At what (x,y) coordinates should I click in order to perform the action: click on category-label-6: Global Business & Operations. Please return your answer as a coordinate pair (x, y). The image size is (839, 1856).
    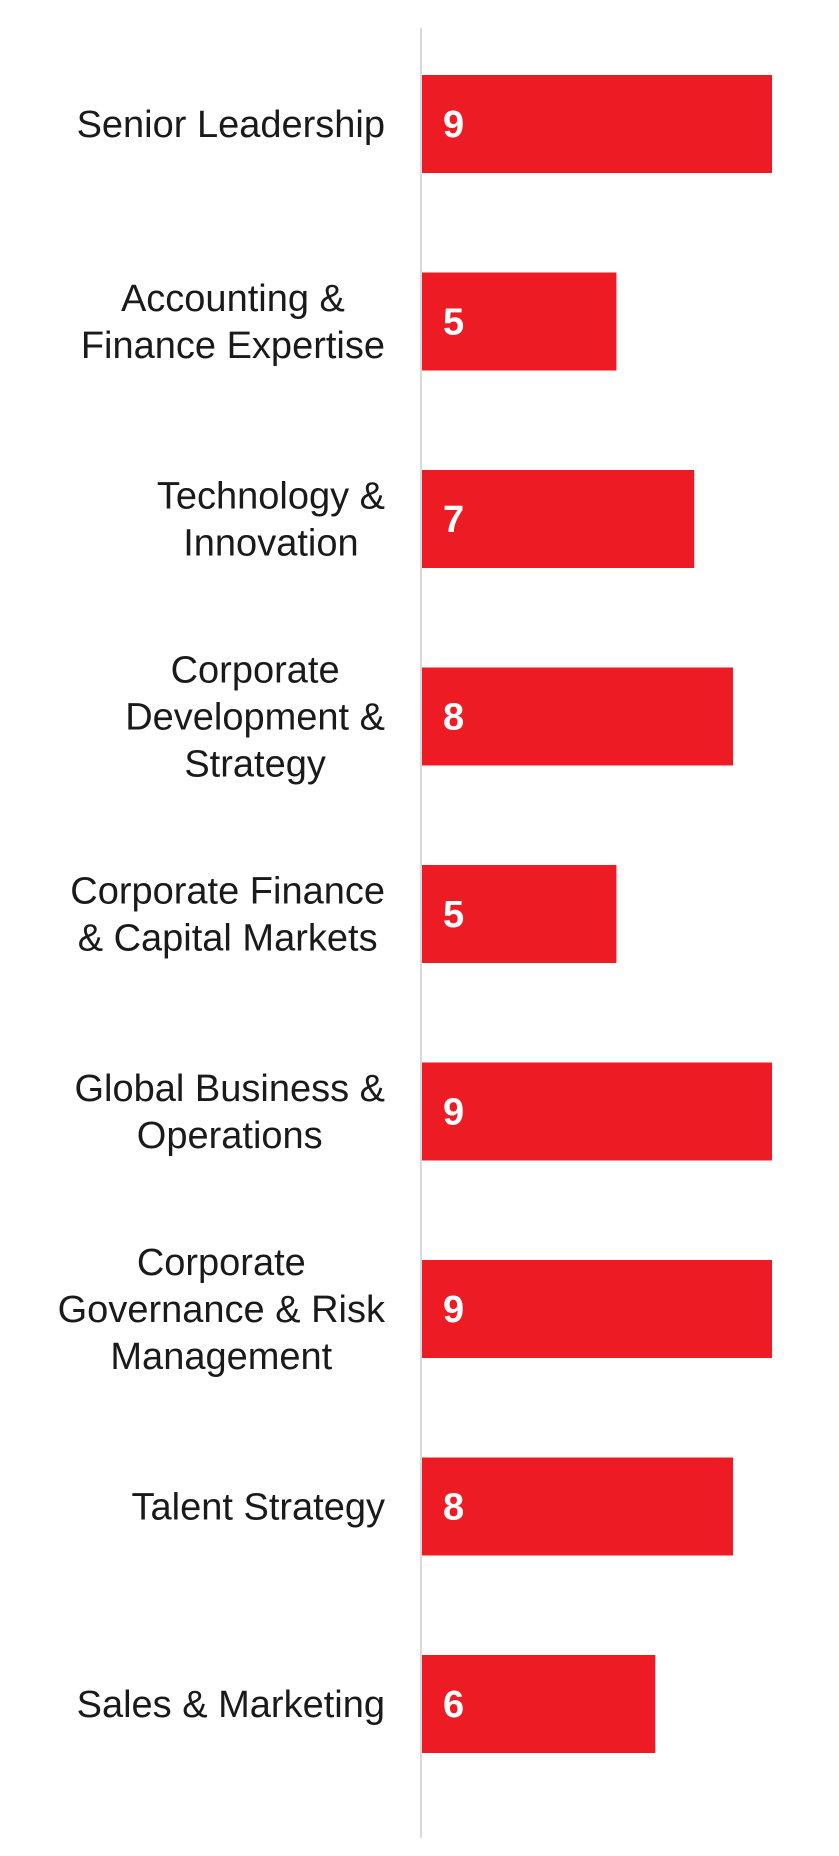
    Looking at the image, I should click on (230, 1112).